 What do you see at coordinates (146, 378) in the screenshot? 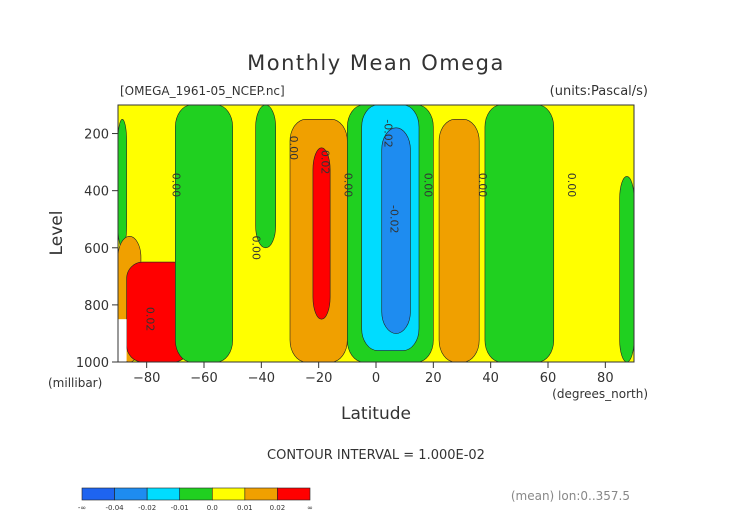
I see `x-tick-label: −80` at bounding box center [146, 378].